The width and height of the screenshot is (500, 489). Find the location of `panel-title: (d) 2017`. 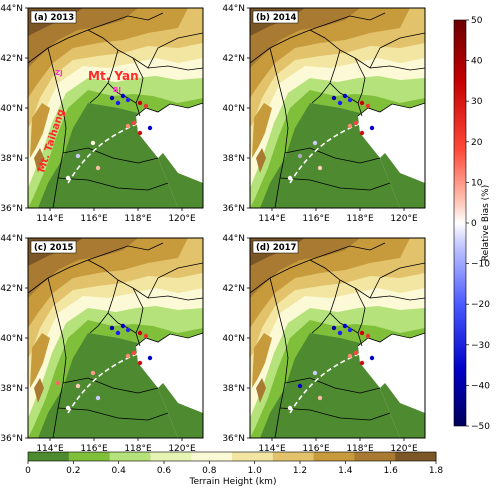

panel-title: (d) 2017 is located at coordinates (276, 248).